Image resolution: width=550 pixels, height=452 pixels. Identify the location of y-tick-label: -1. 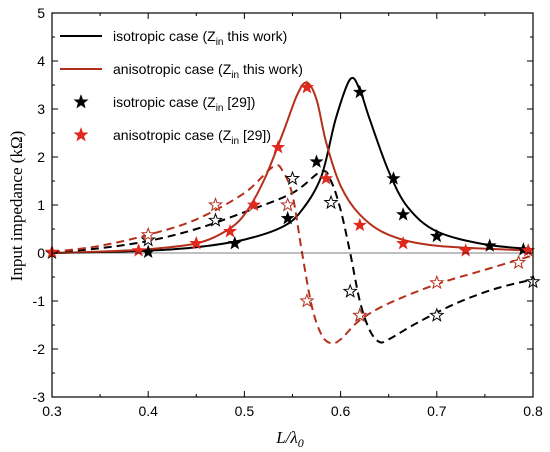
(39, 301).